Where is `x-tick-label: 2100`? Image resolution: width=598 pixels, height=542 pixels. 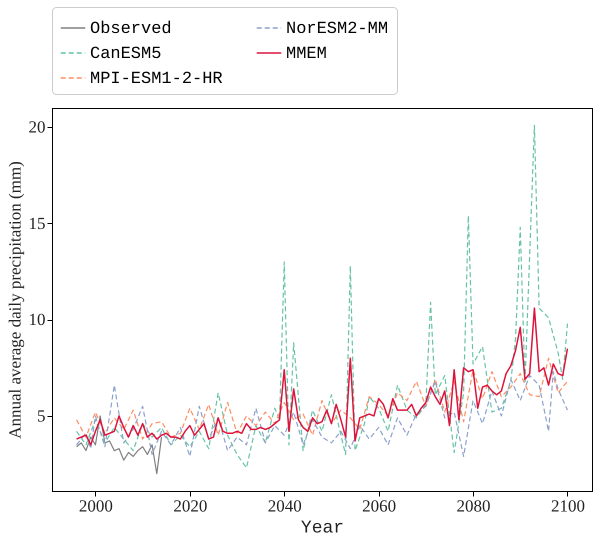 x-tick-label: 2100 is located at coordinates (567, 506).